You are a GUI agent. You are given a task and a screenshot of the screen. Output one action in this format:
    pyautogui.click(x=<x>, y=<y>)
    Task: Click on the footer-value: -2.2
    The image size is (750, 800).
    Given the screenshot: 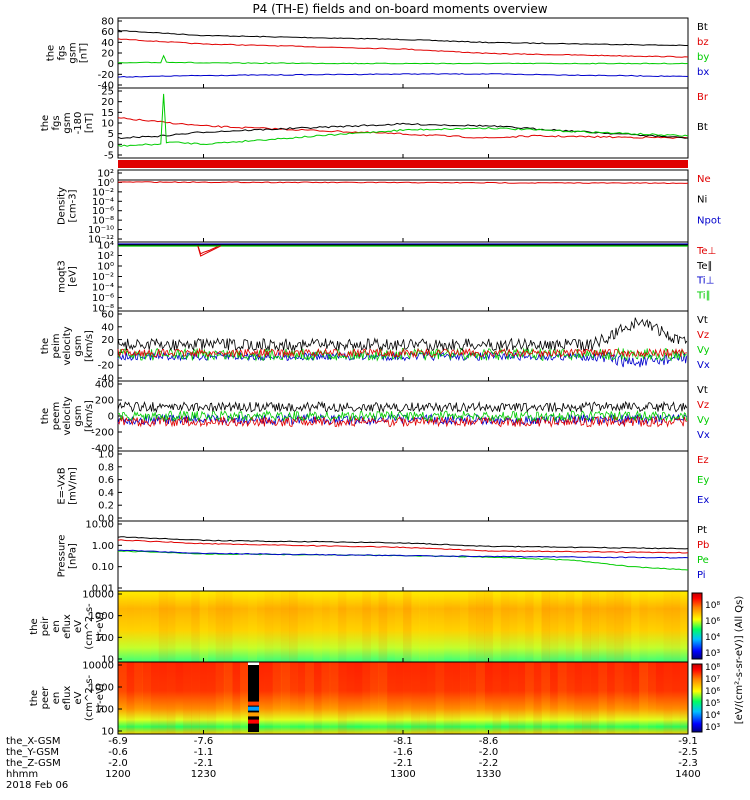 What is the action you would take?
    pyautogui.click(x=489, y=763)
    